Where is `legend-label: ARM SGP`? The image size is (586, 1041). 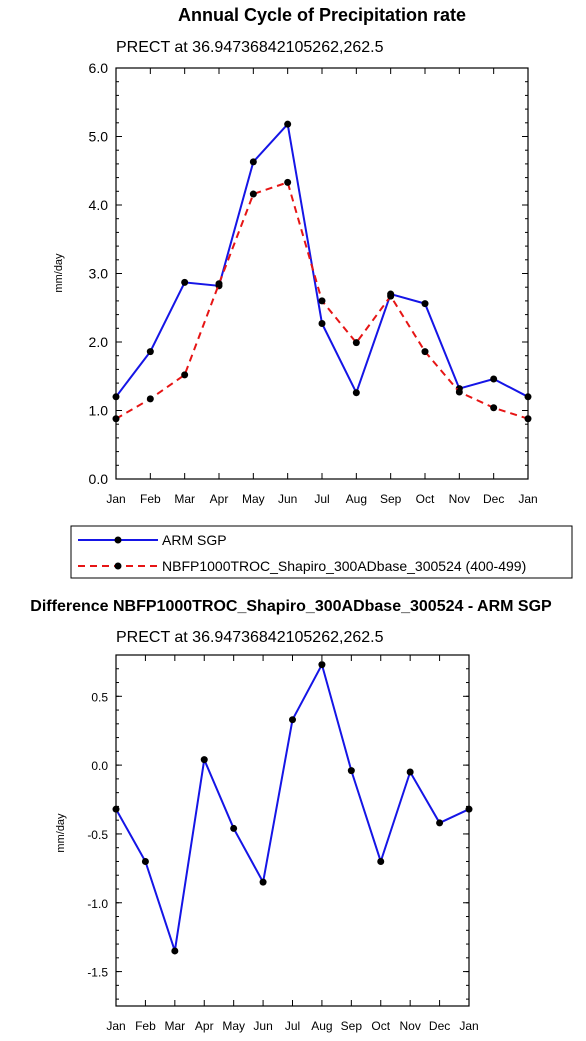
legend-label: ARM SGP is located at coordinates (194, 540).